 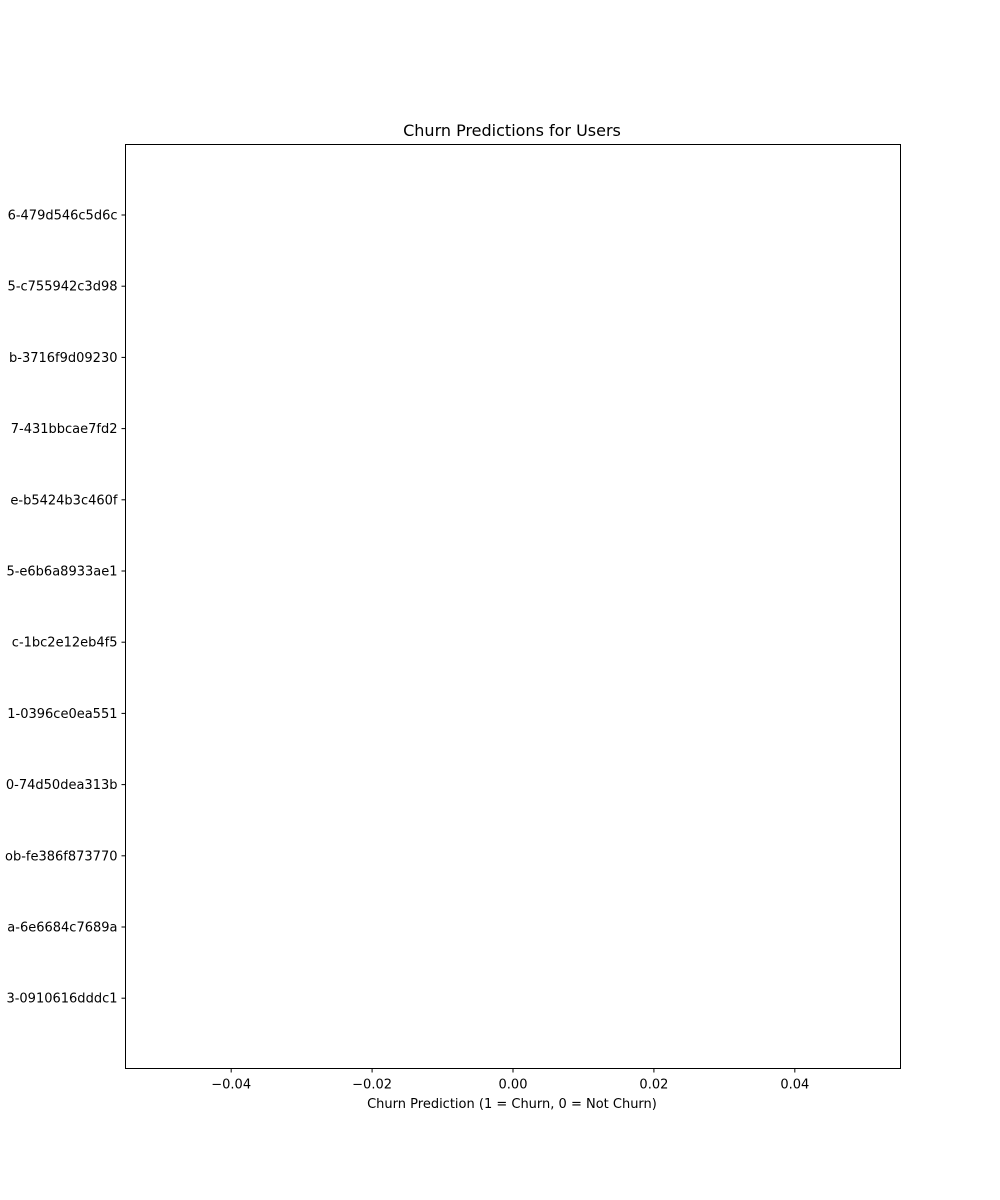 I want to click on y-tick-label: 7-431bbcae7fd2, so click(x=64, y=429).